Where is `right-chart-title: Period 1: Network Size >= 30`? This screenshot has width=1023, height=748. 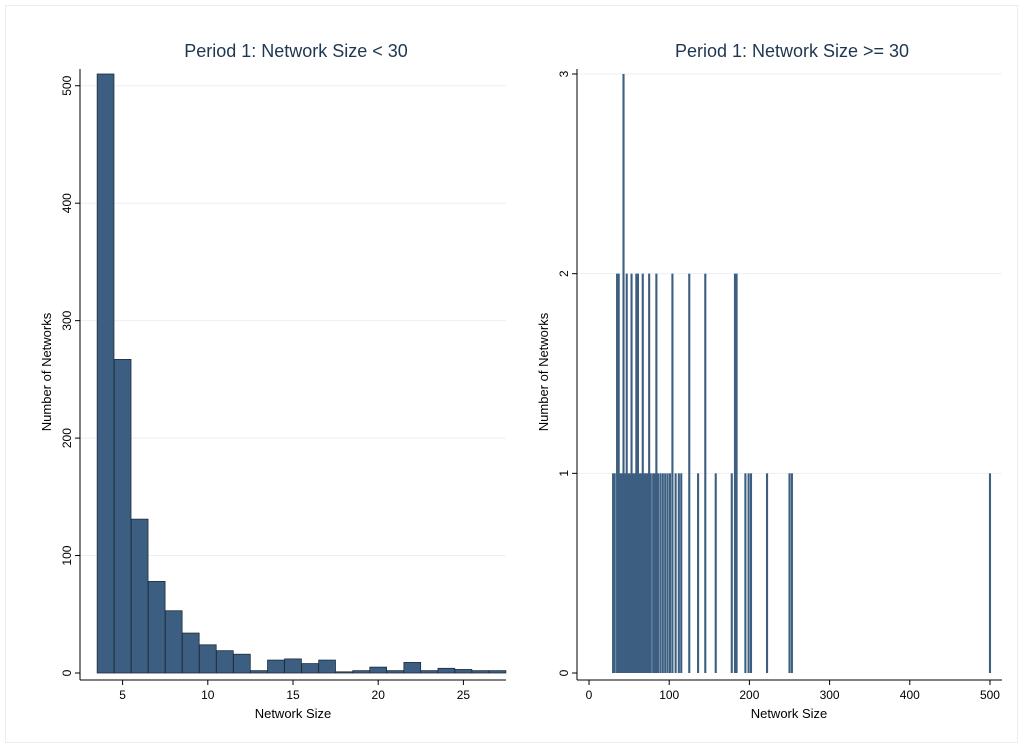
right-chart-title: Period 1: Network Size >= 30 is located at coordinates (792, 51).